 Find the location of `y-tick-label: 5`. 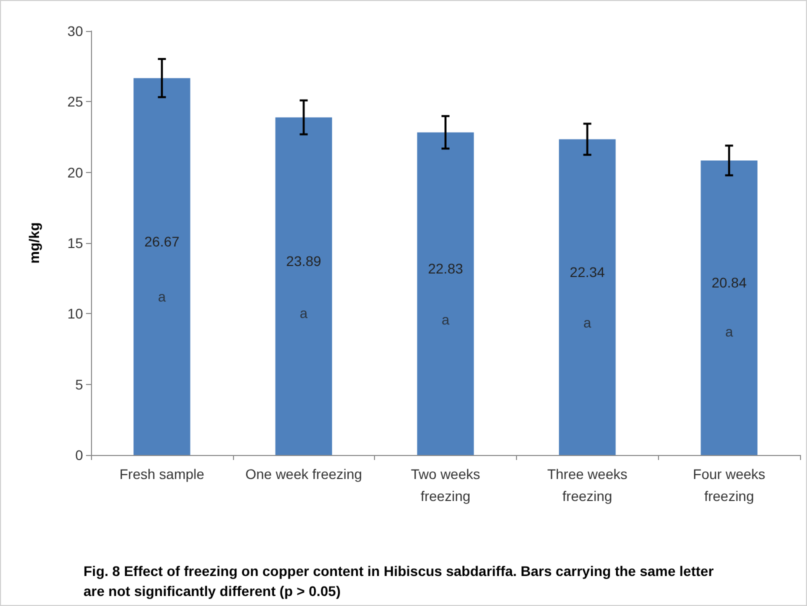

y-tick-label: 5 is located at coordinates (79, 384).